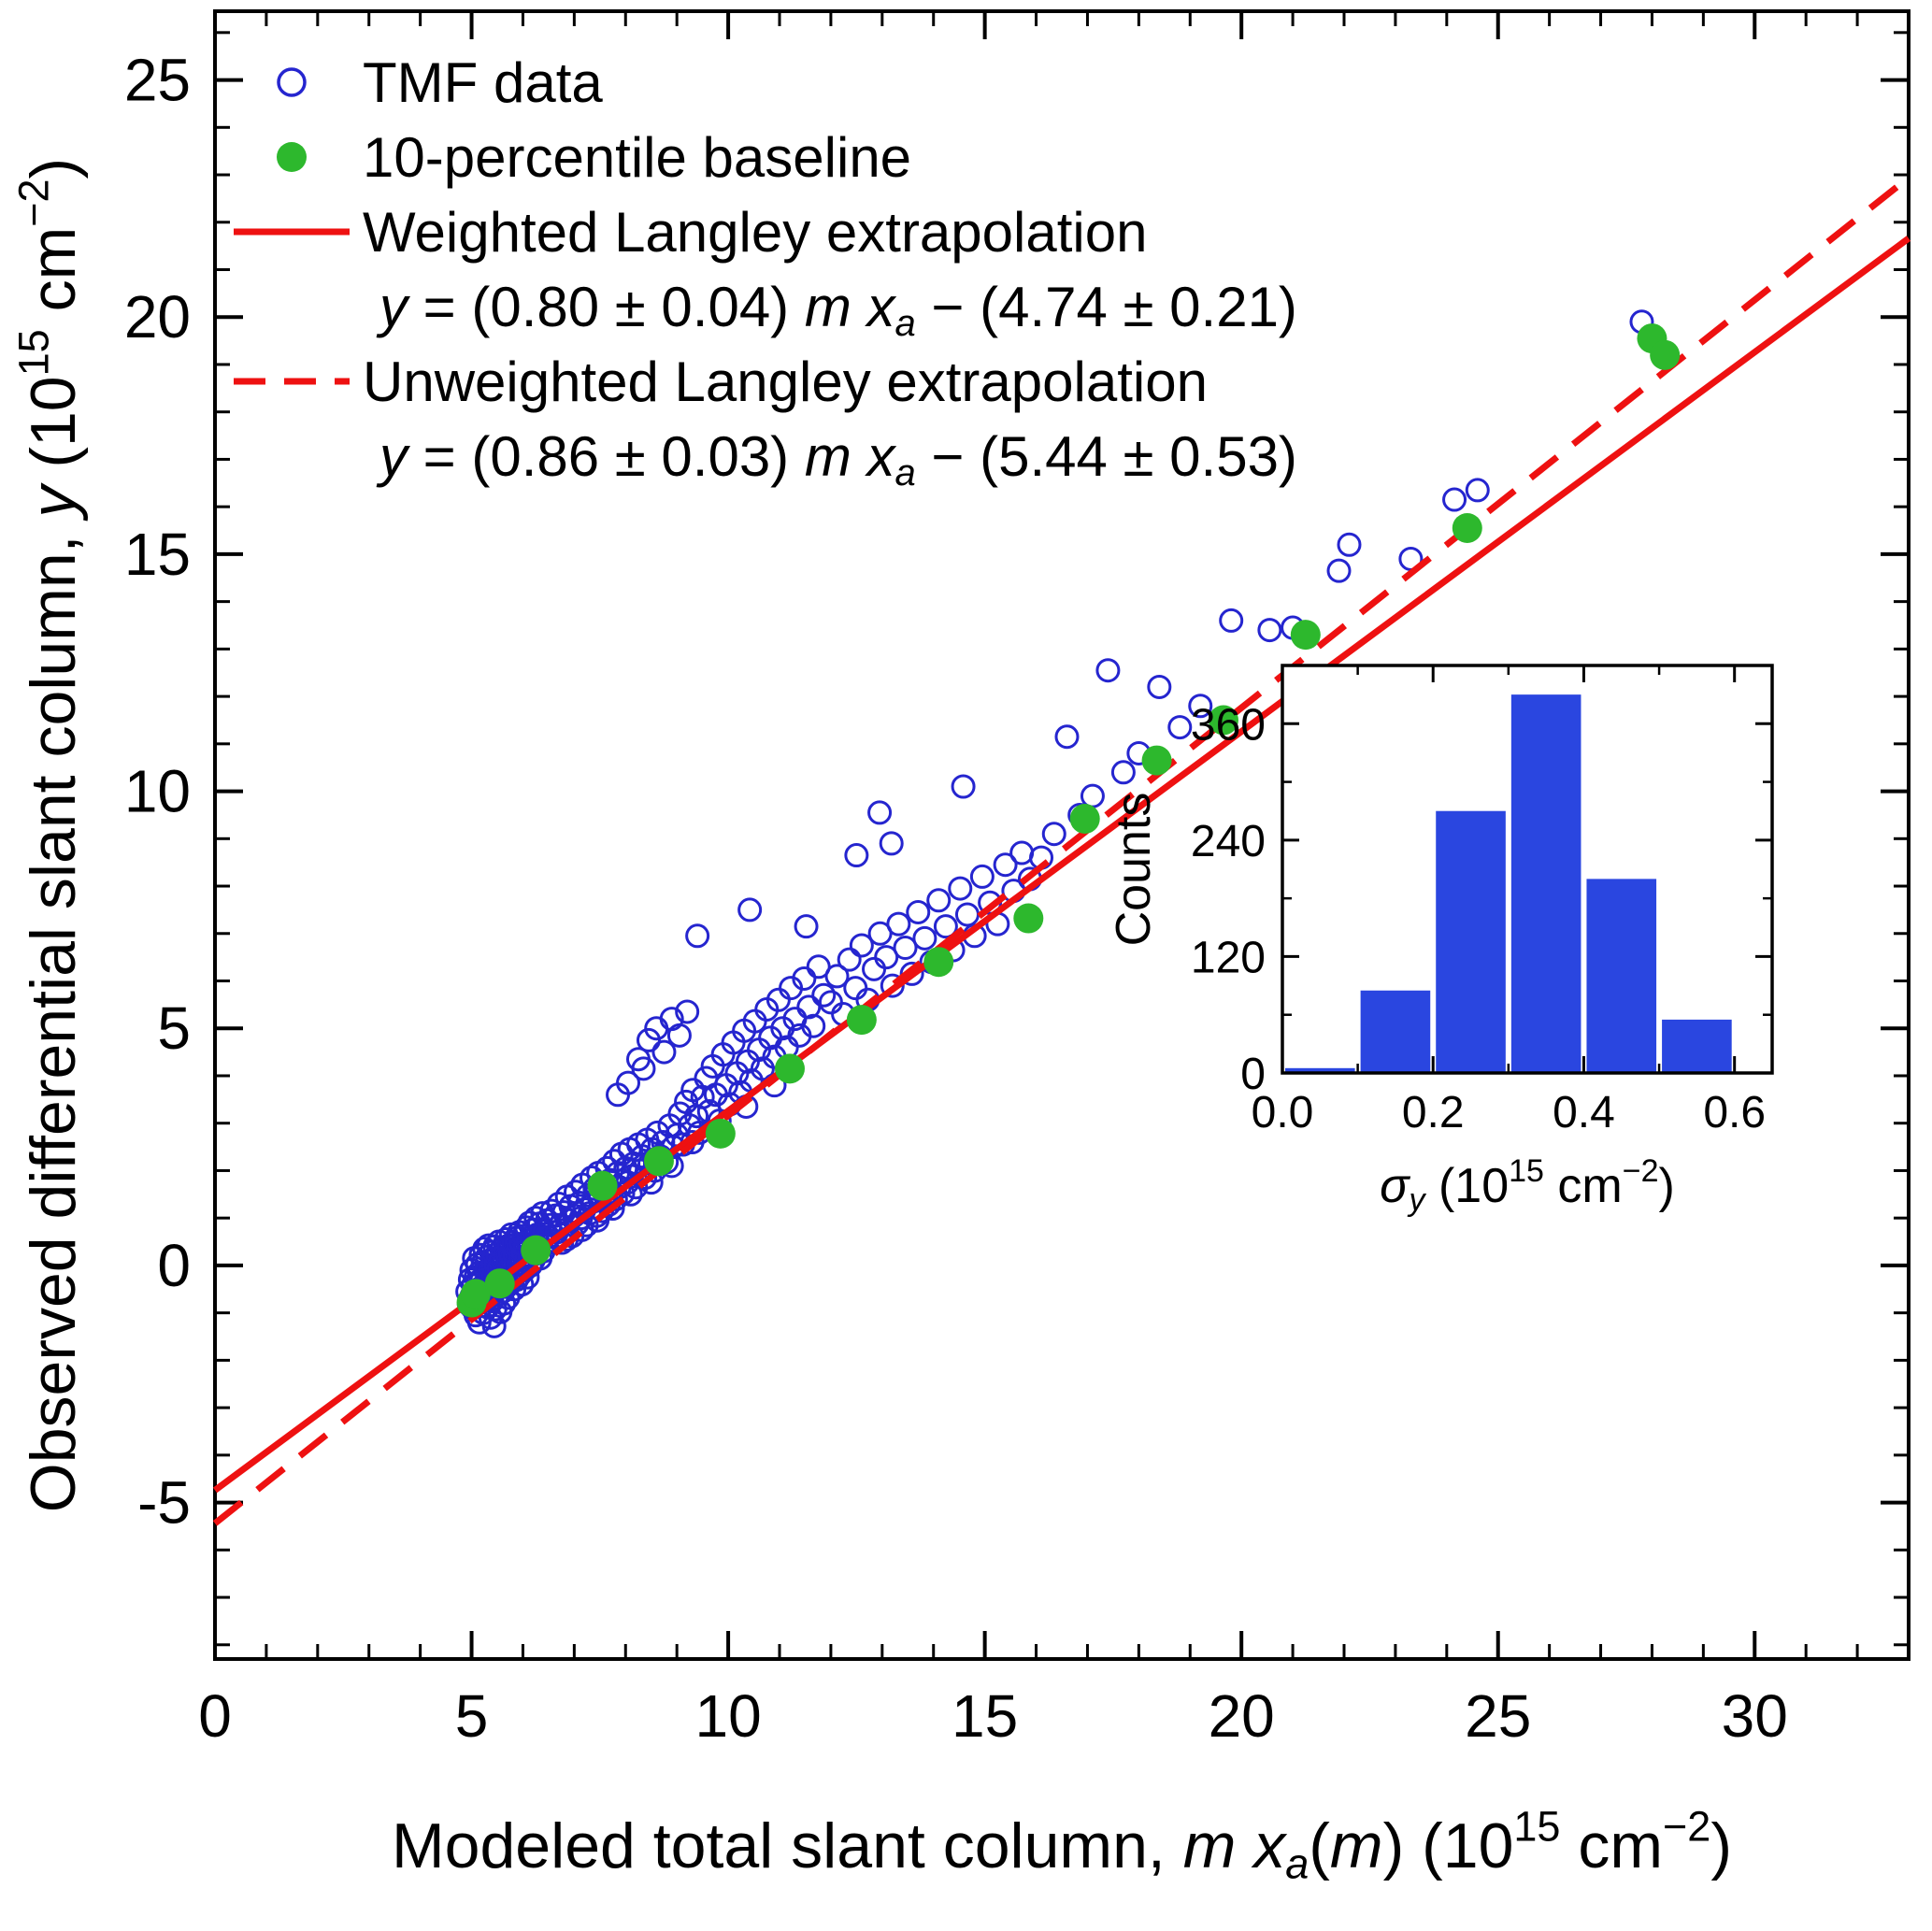  Describe the element at coordinates (1228, 842) in the screenshot. I see `inset-y-tick-label: 240` at that location.